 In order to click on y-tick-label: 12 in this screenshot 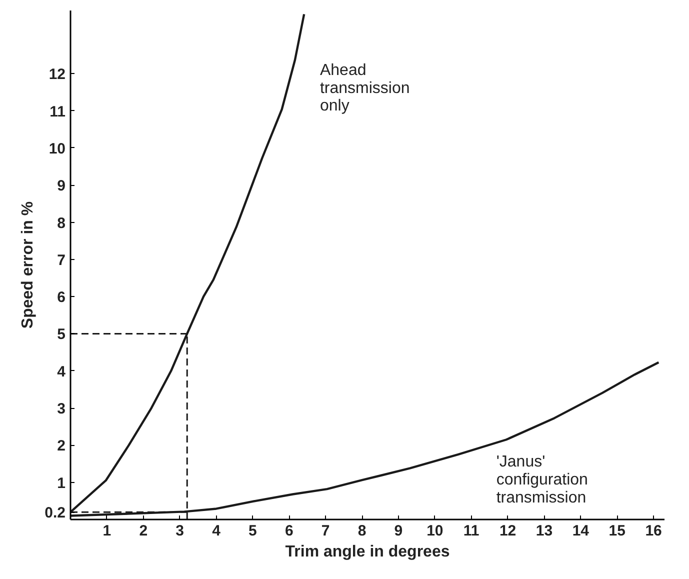, I will do `click(57, 75)`.